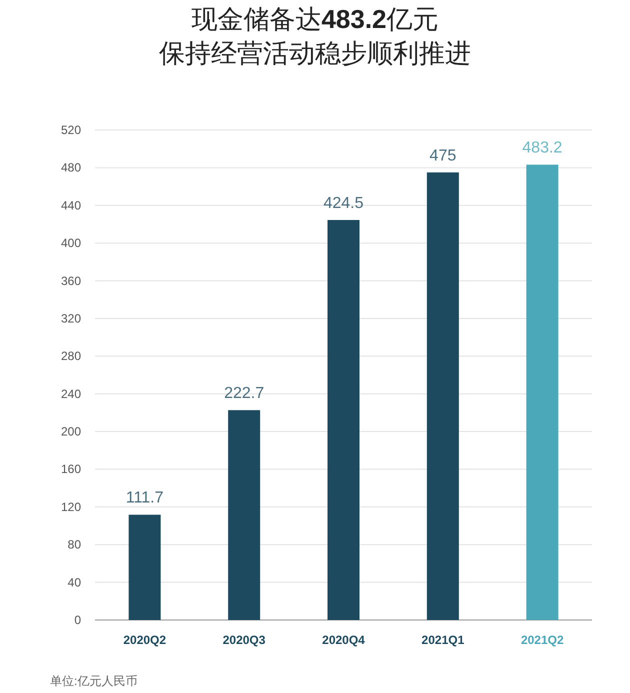 This screenshot has height=693, width=630. Describe the element at coordinates (71, 243) in the screenshot. I see `y-tick-label: 400` at that location.